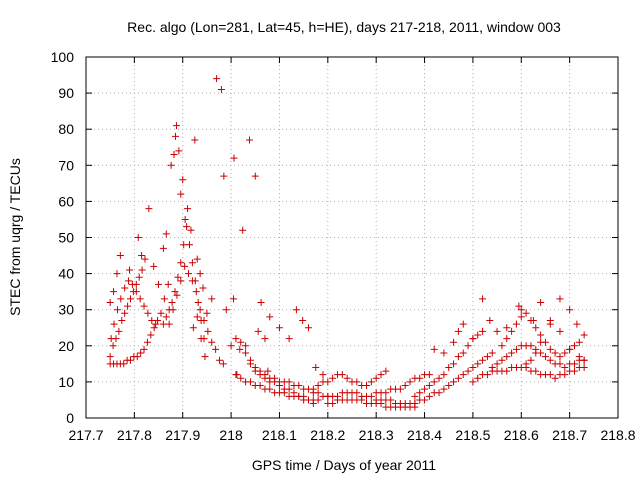 Image resolution: width=640 pixels, height=480 pixels. I want to click on y-tick-label: 60, so click(66, 201).